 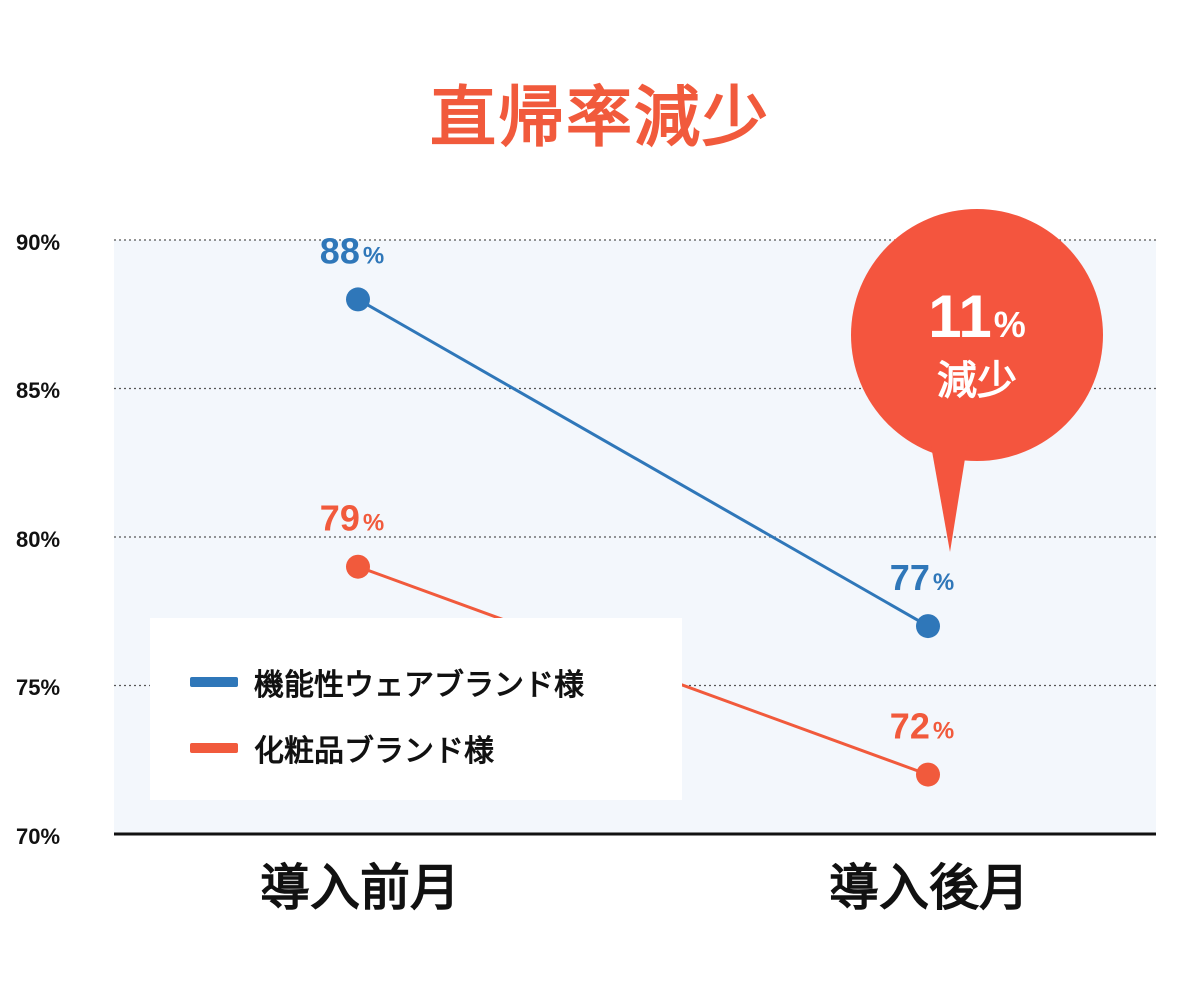 What do you see at coordinates (960, 316) in the screenshot?
I see `callout-number: 11` at bounding box center [960, 316].